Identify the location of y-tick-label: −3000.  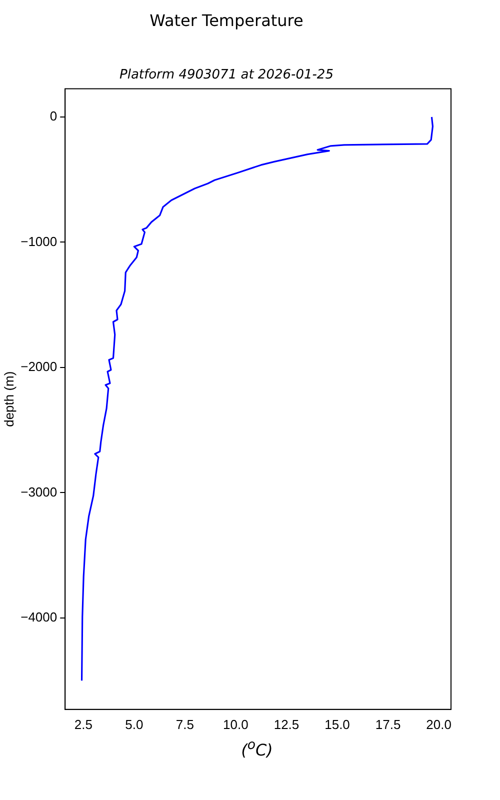
(39, 492).